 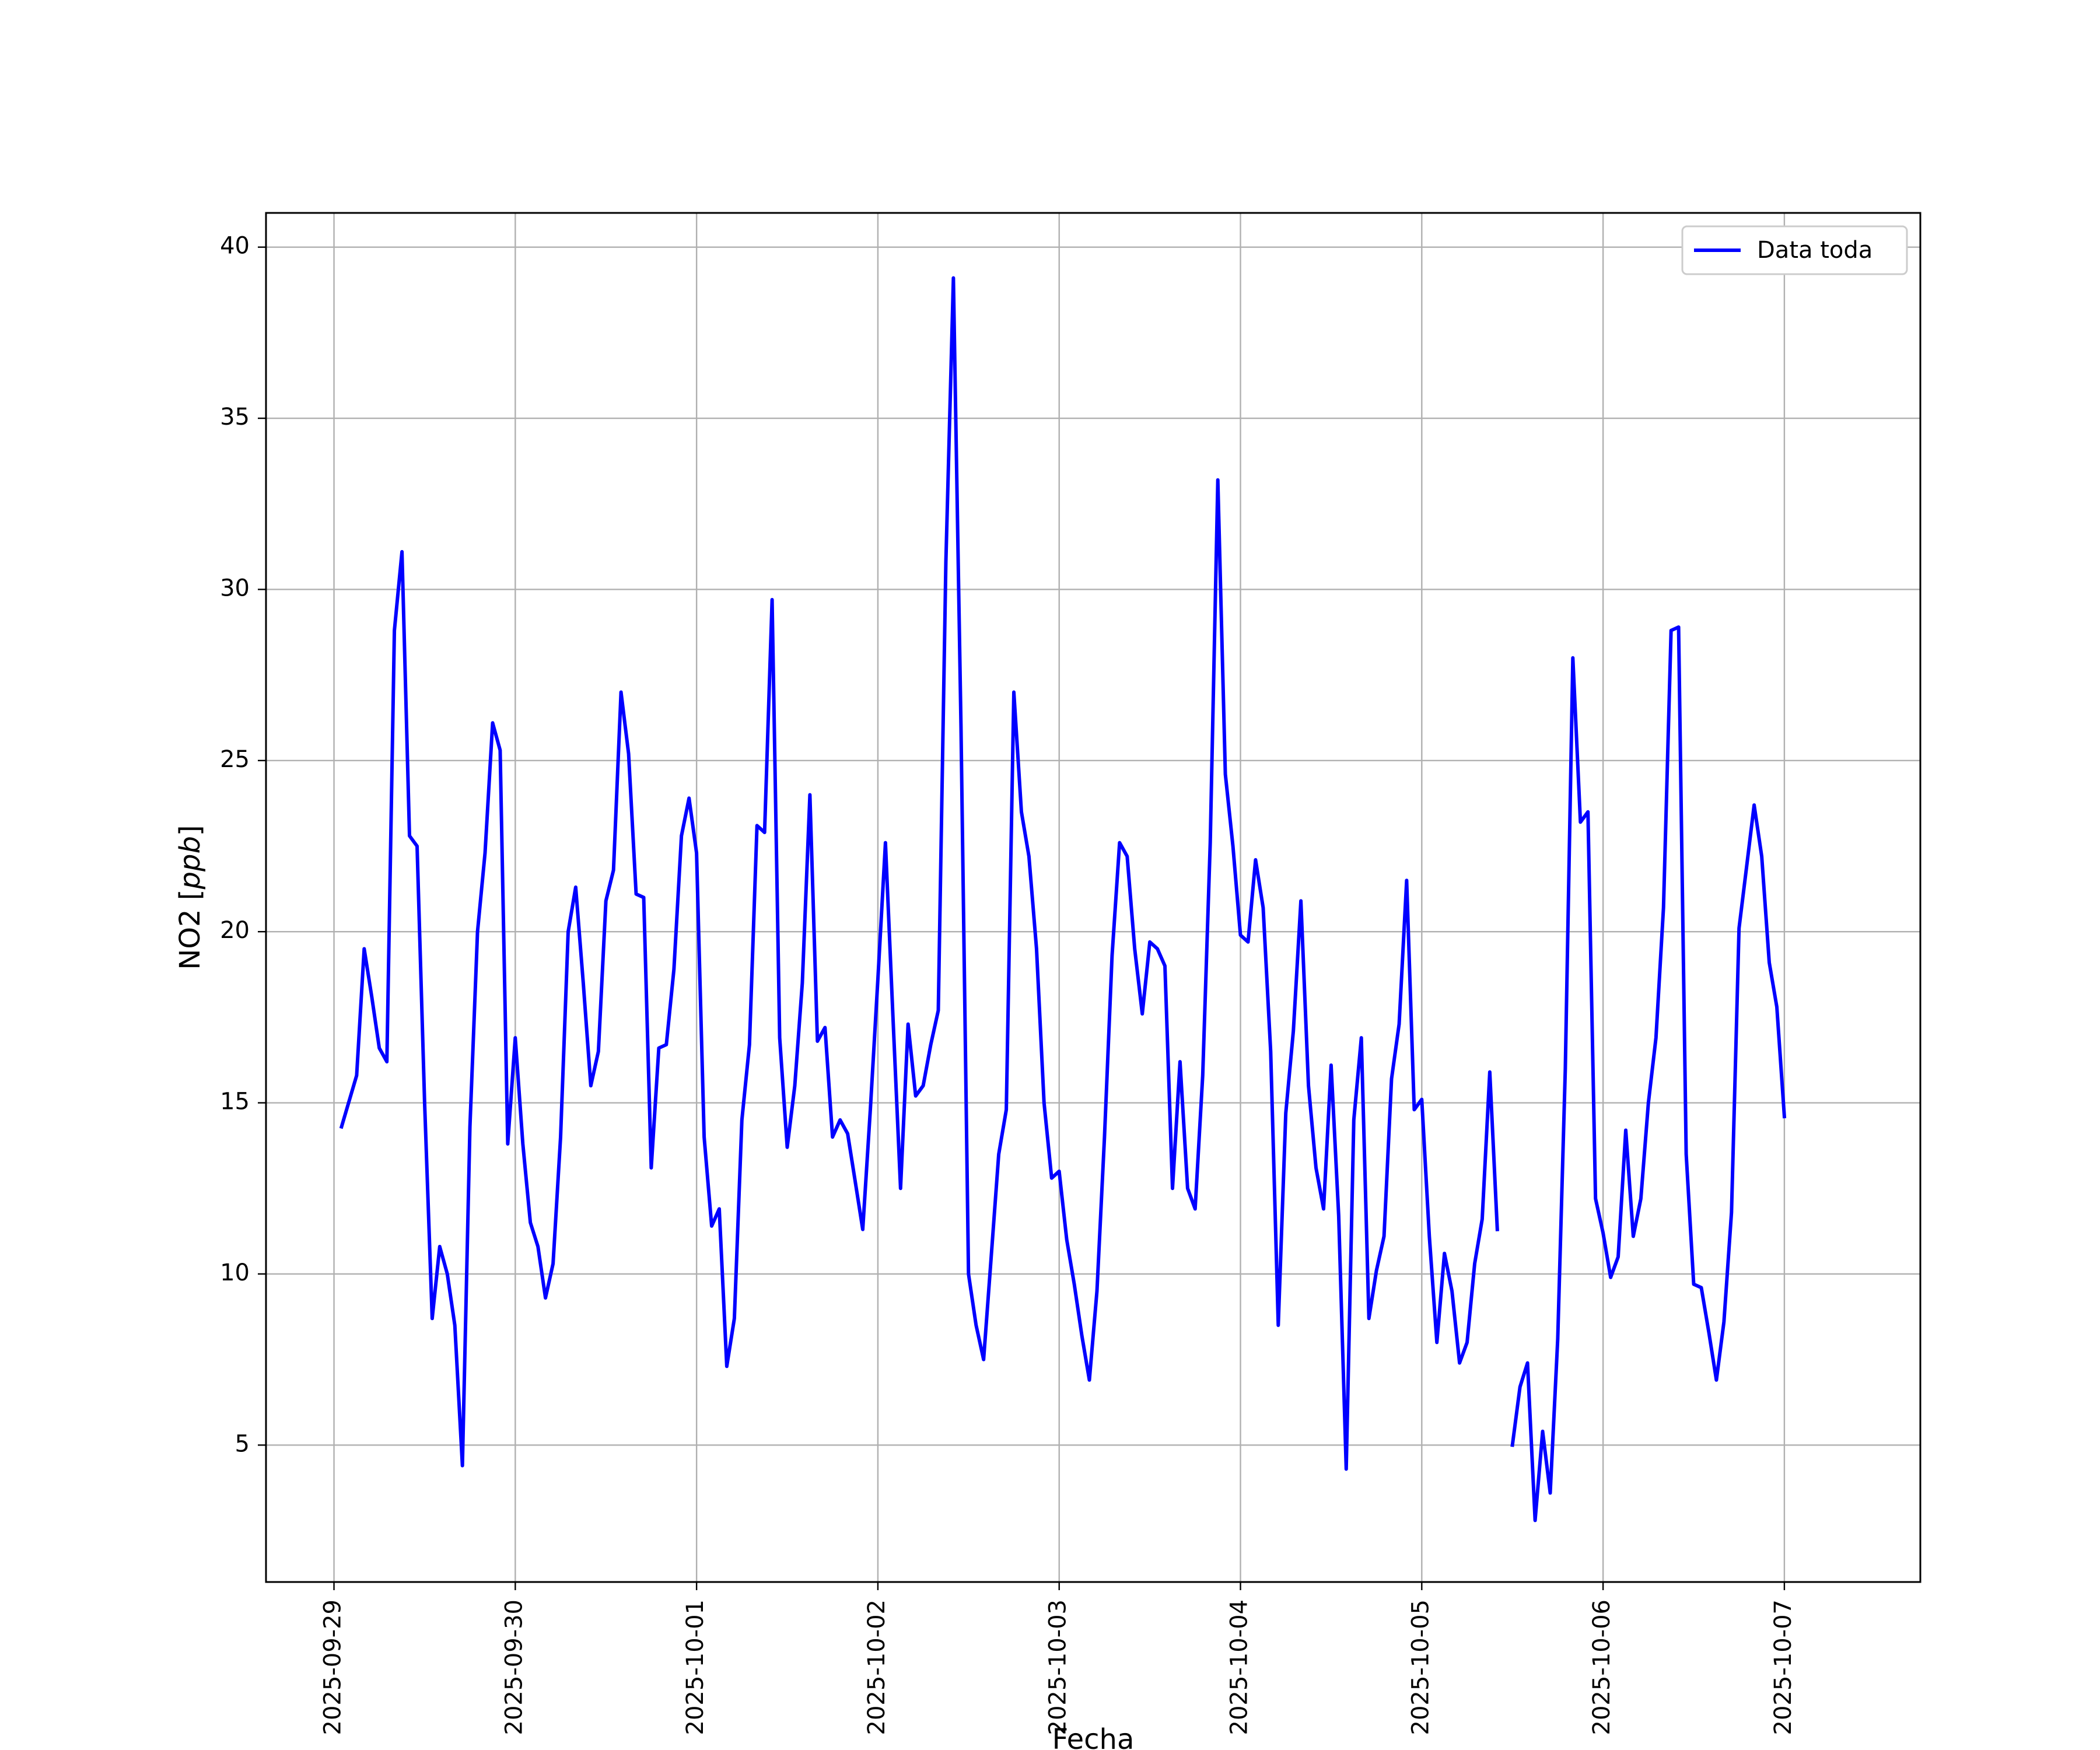 What do you see at coordinates (333, 1667) in the screenshot?
I see `x-tick-label: 2025-09-29` at bounding box center [333, 1667].